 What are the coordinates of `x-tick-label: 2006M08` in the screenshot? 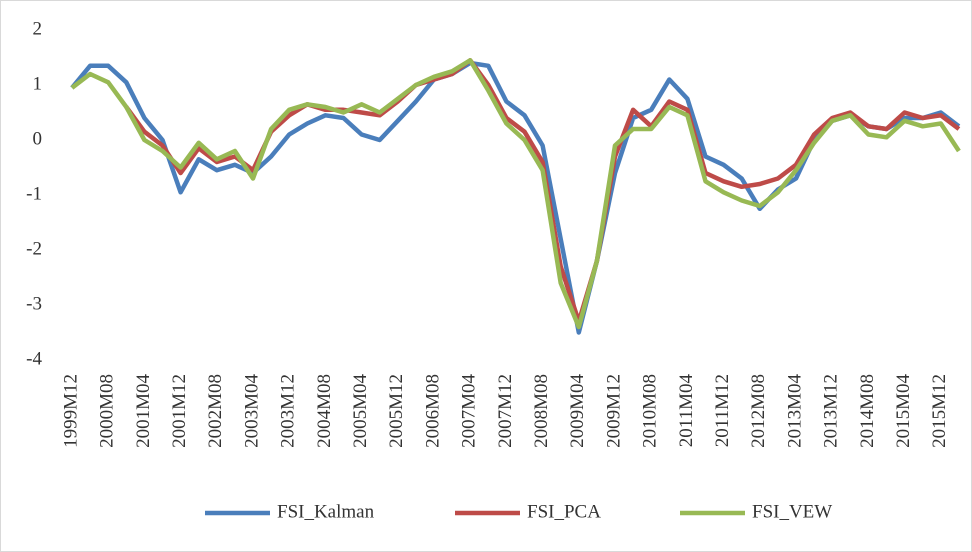 It's located at (432, 411).